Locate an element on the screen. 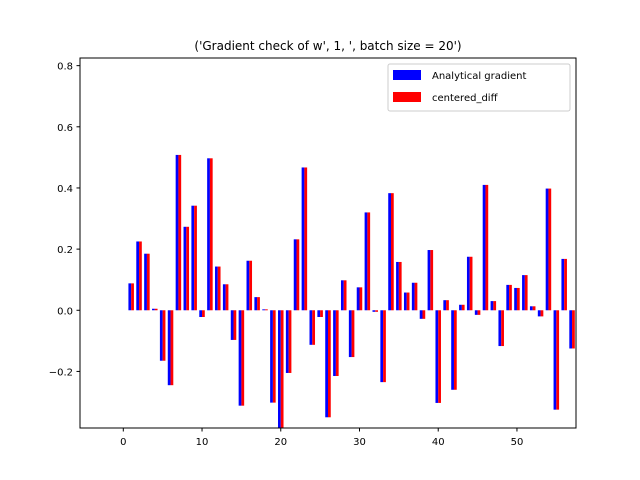  x-tick-label: 30 is located at coordinates (359, 442).